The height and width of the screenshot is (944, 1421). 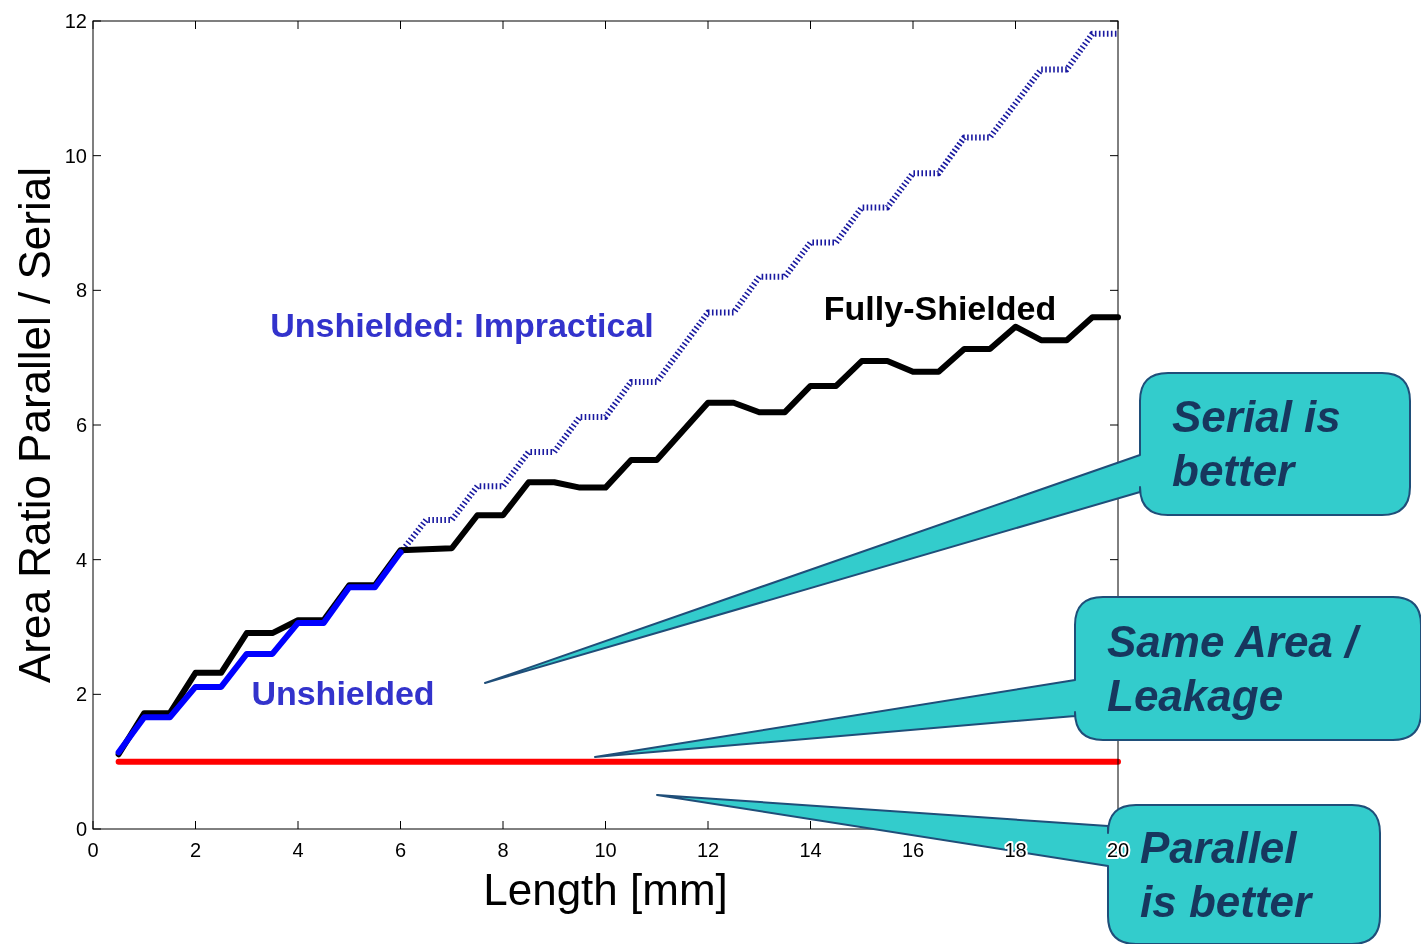 What do you see at coordinates (400, 850) in the screenshot?
I see `x-tick-label: 6` at bounding box center [400, 850].